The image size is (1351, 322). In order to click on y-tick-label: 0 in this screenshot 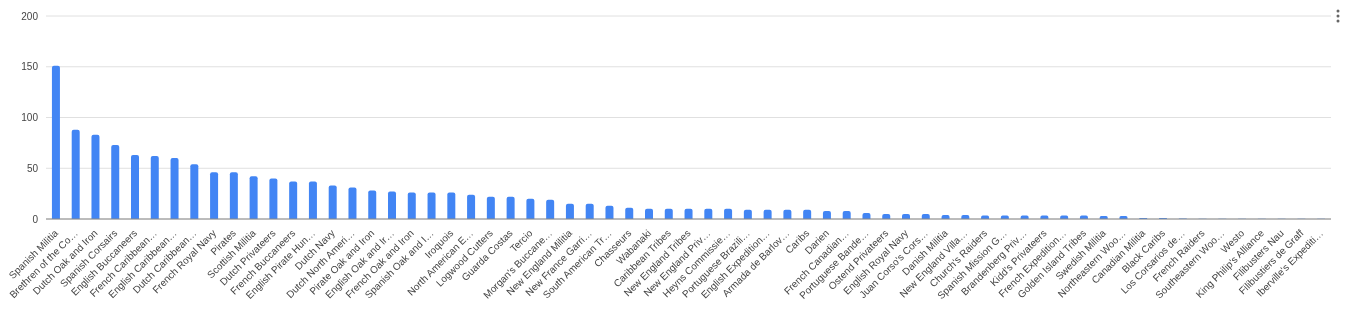, I will do `click(35, 219)`.